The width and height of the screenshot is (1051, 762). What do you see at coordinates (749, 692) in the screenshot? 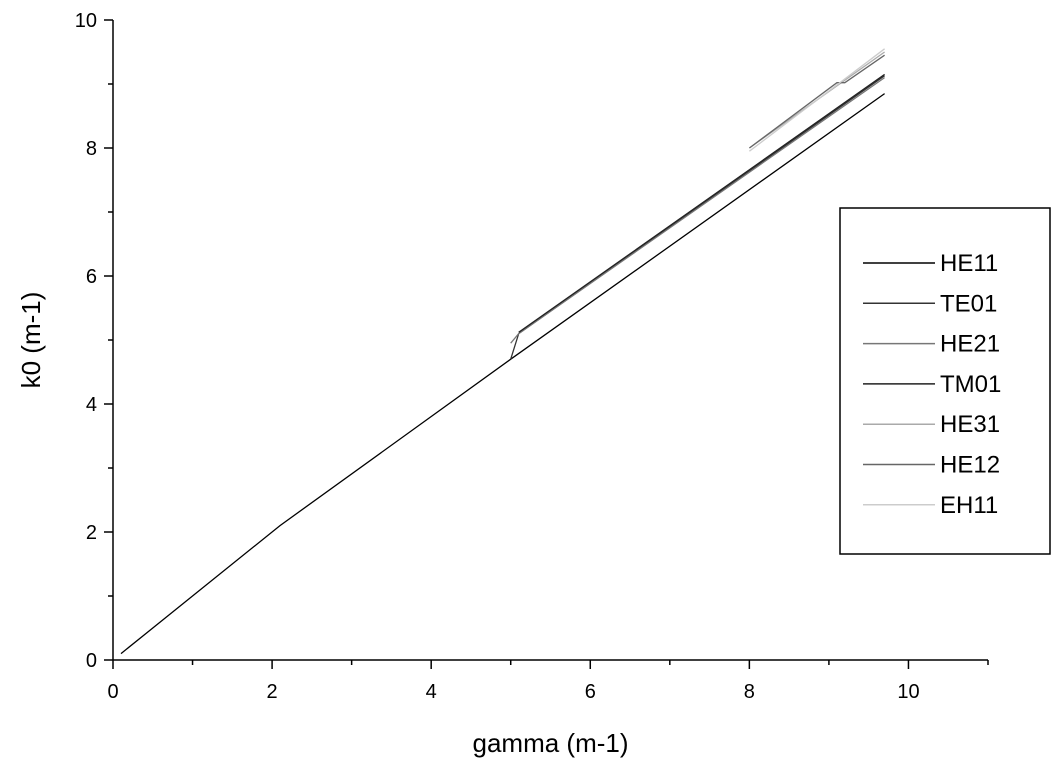
I see `x-tick-label: 8` at bounding box center [749, 692].